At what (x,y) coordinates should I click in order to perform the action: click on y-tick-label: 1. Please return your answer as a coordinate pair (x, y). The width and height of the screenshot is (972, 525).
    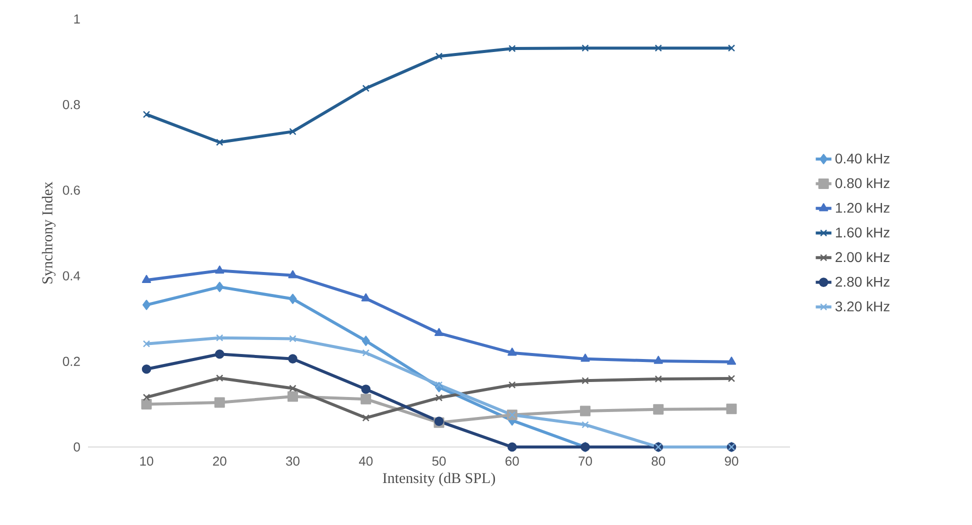
    Looking at the image, I should click on (77, 19).